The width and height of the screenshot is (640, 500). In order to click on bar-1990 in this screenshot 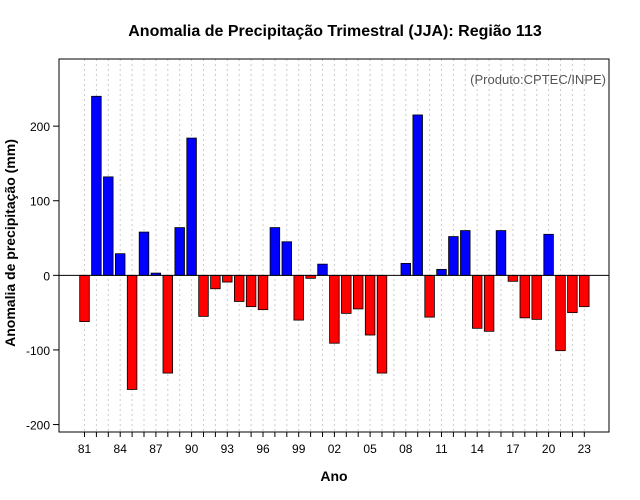, I will do `click(191, 206)`.